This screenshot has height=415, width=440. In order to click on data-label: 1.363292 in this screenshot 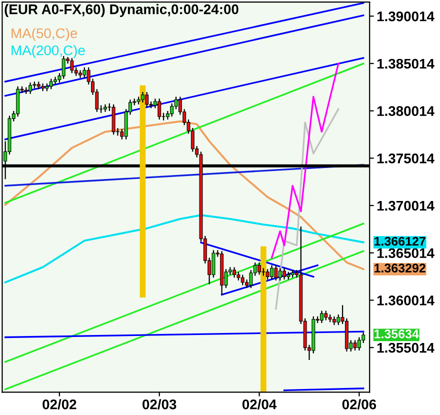, I will do `click(400, 268)`.